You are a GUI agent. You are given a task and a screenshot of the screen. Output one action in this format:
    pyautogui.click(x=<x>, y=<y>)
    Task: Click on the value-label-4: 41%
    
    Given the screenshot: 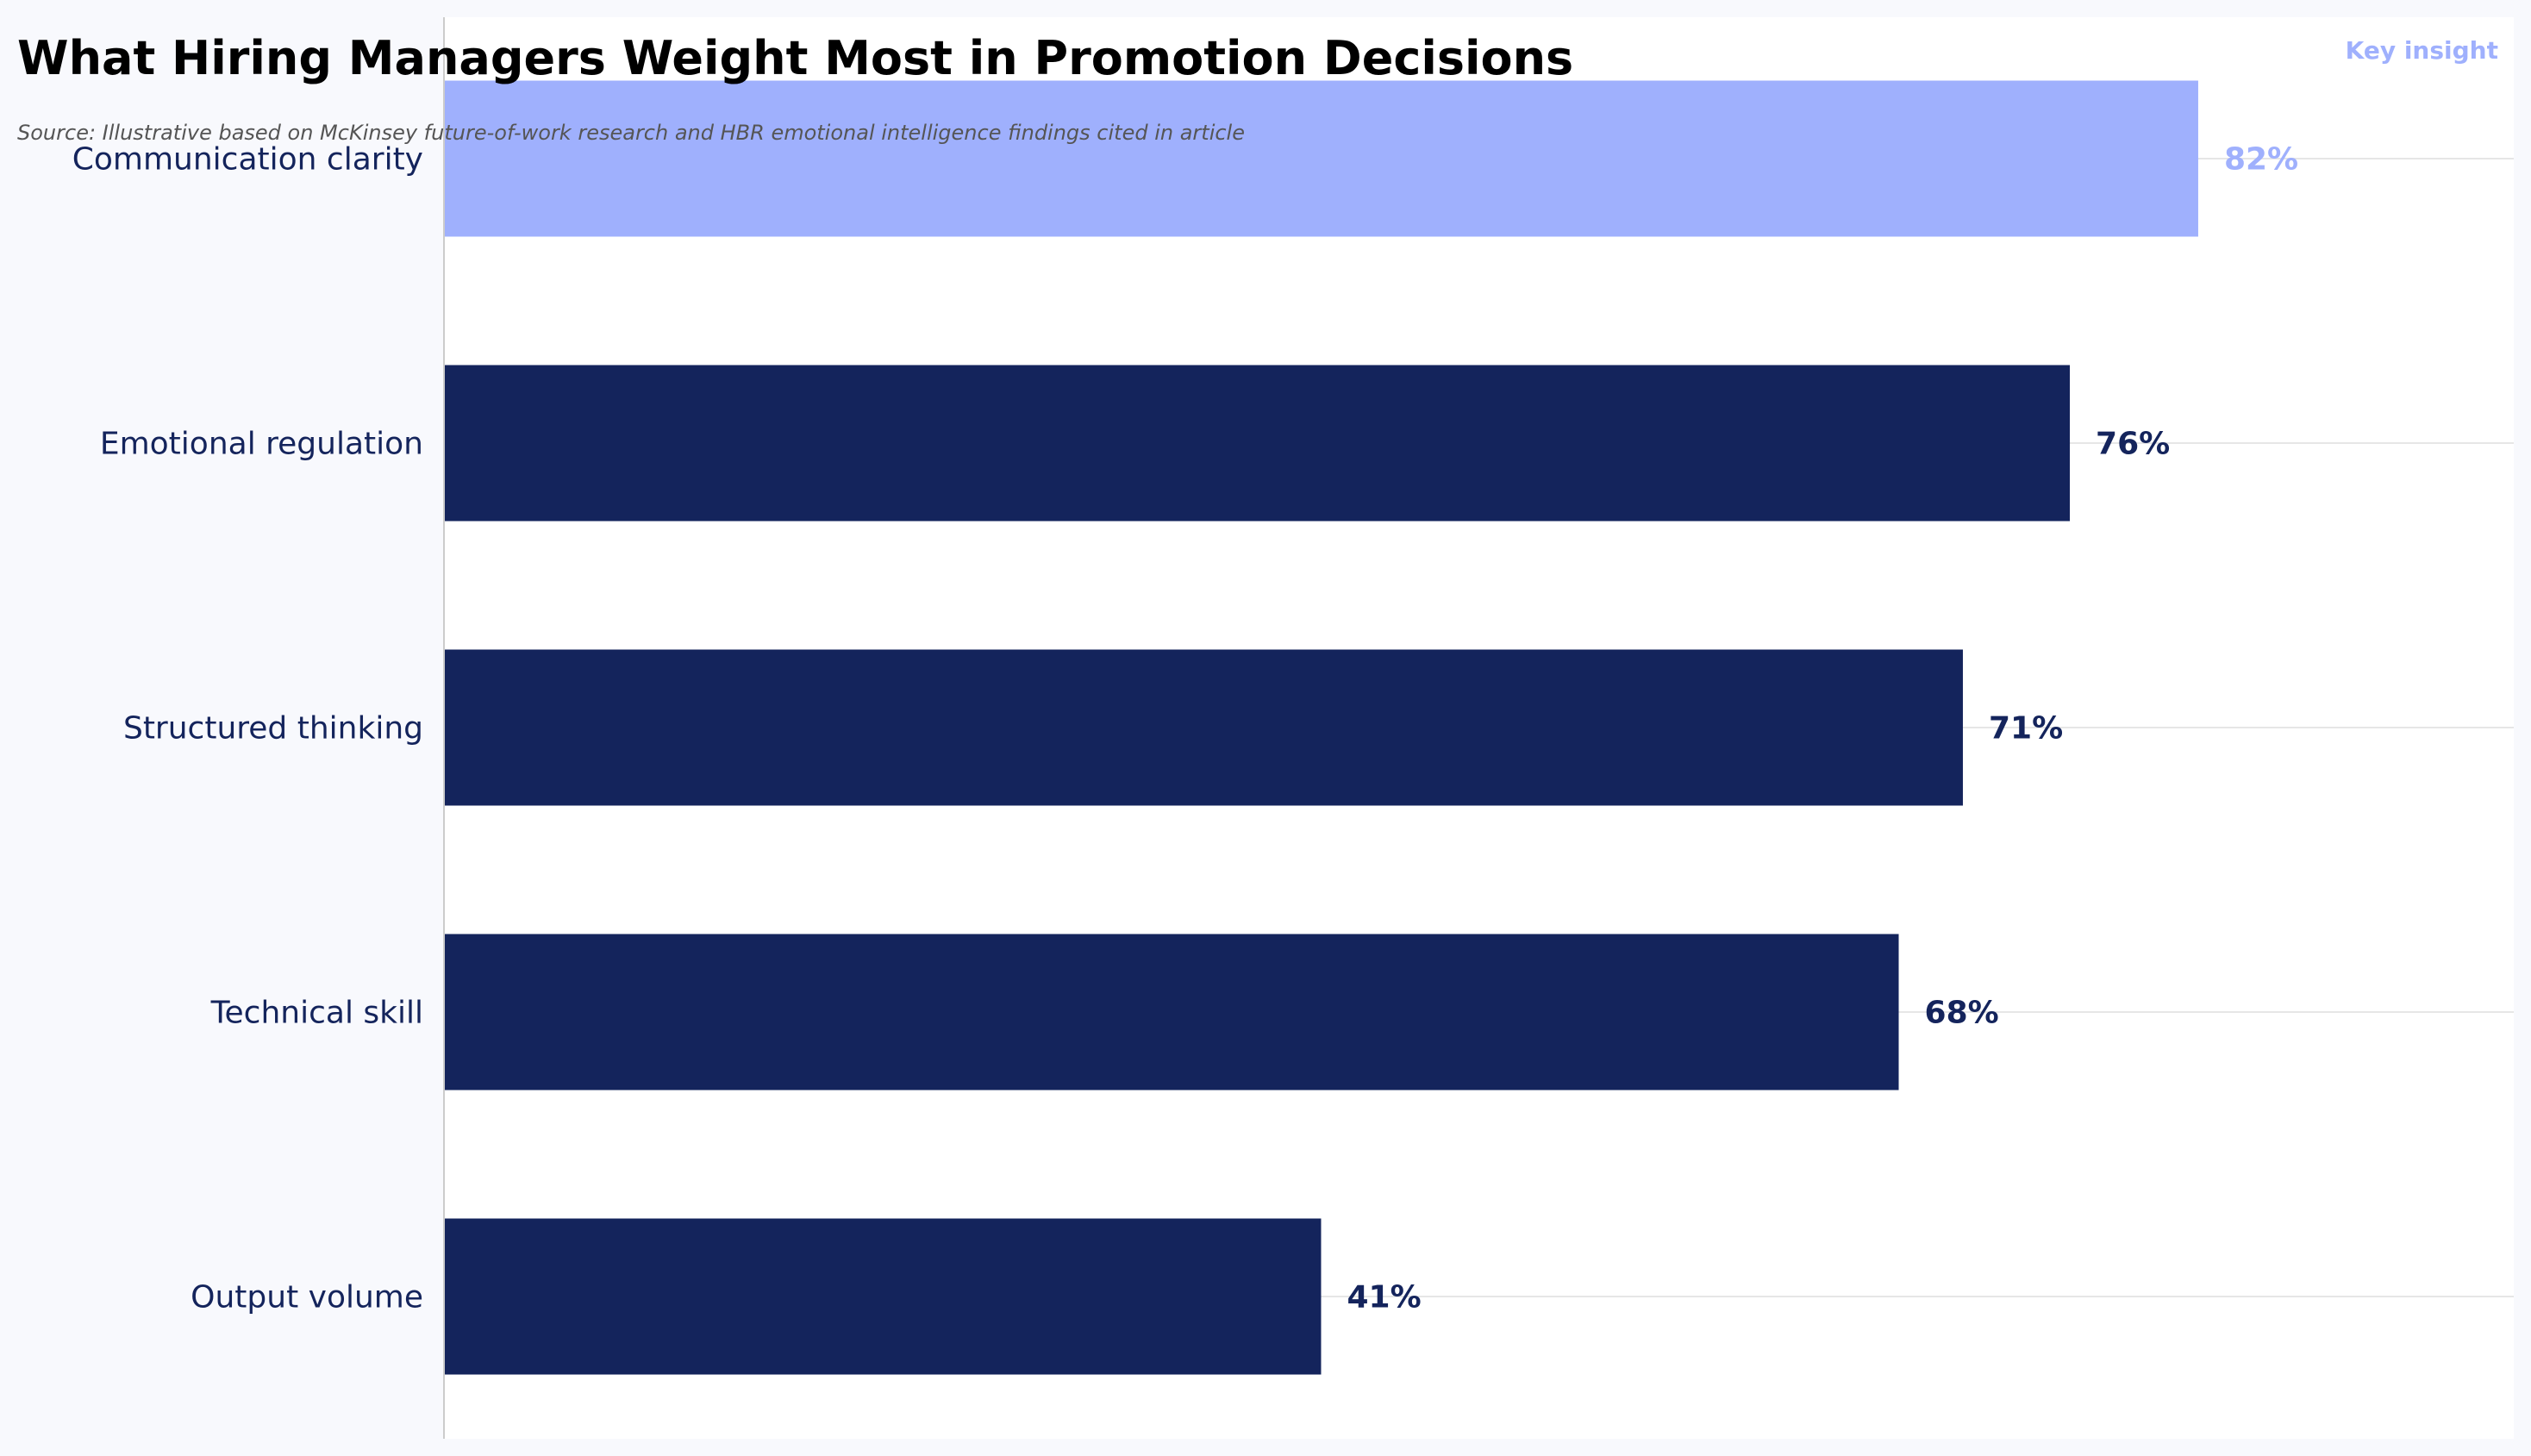 What is the action you would take?
    pyautogui.click(x=1384, y=1298)
    